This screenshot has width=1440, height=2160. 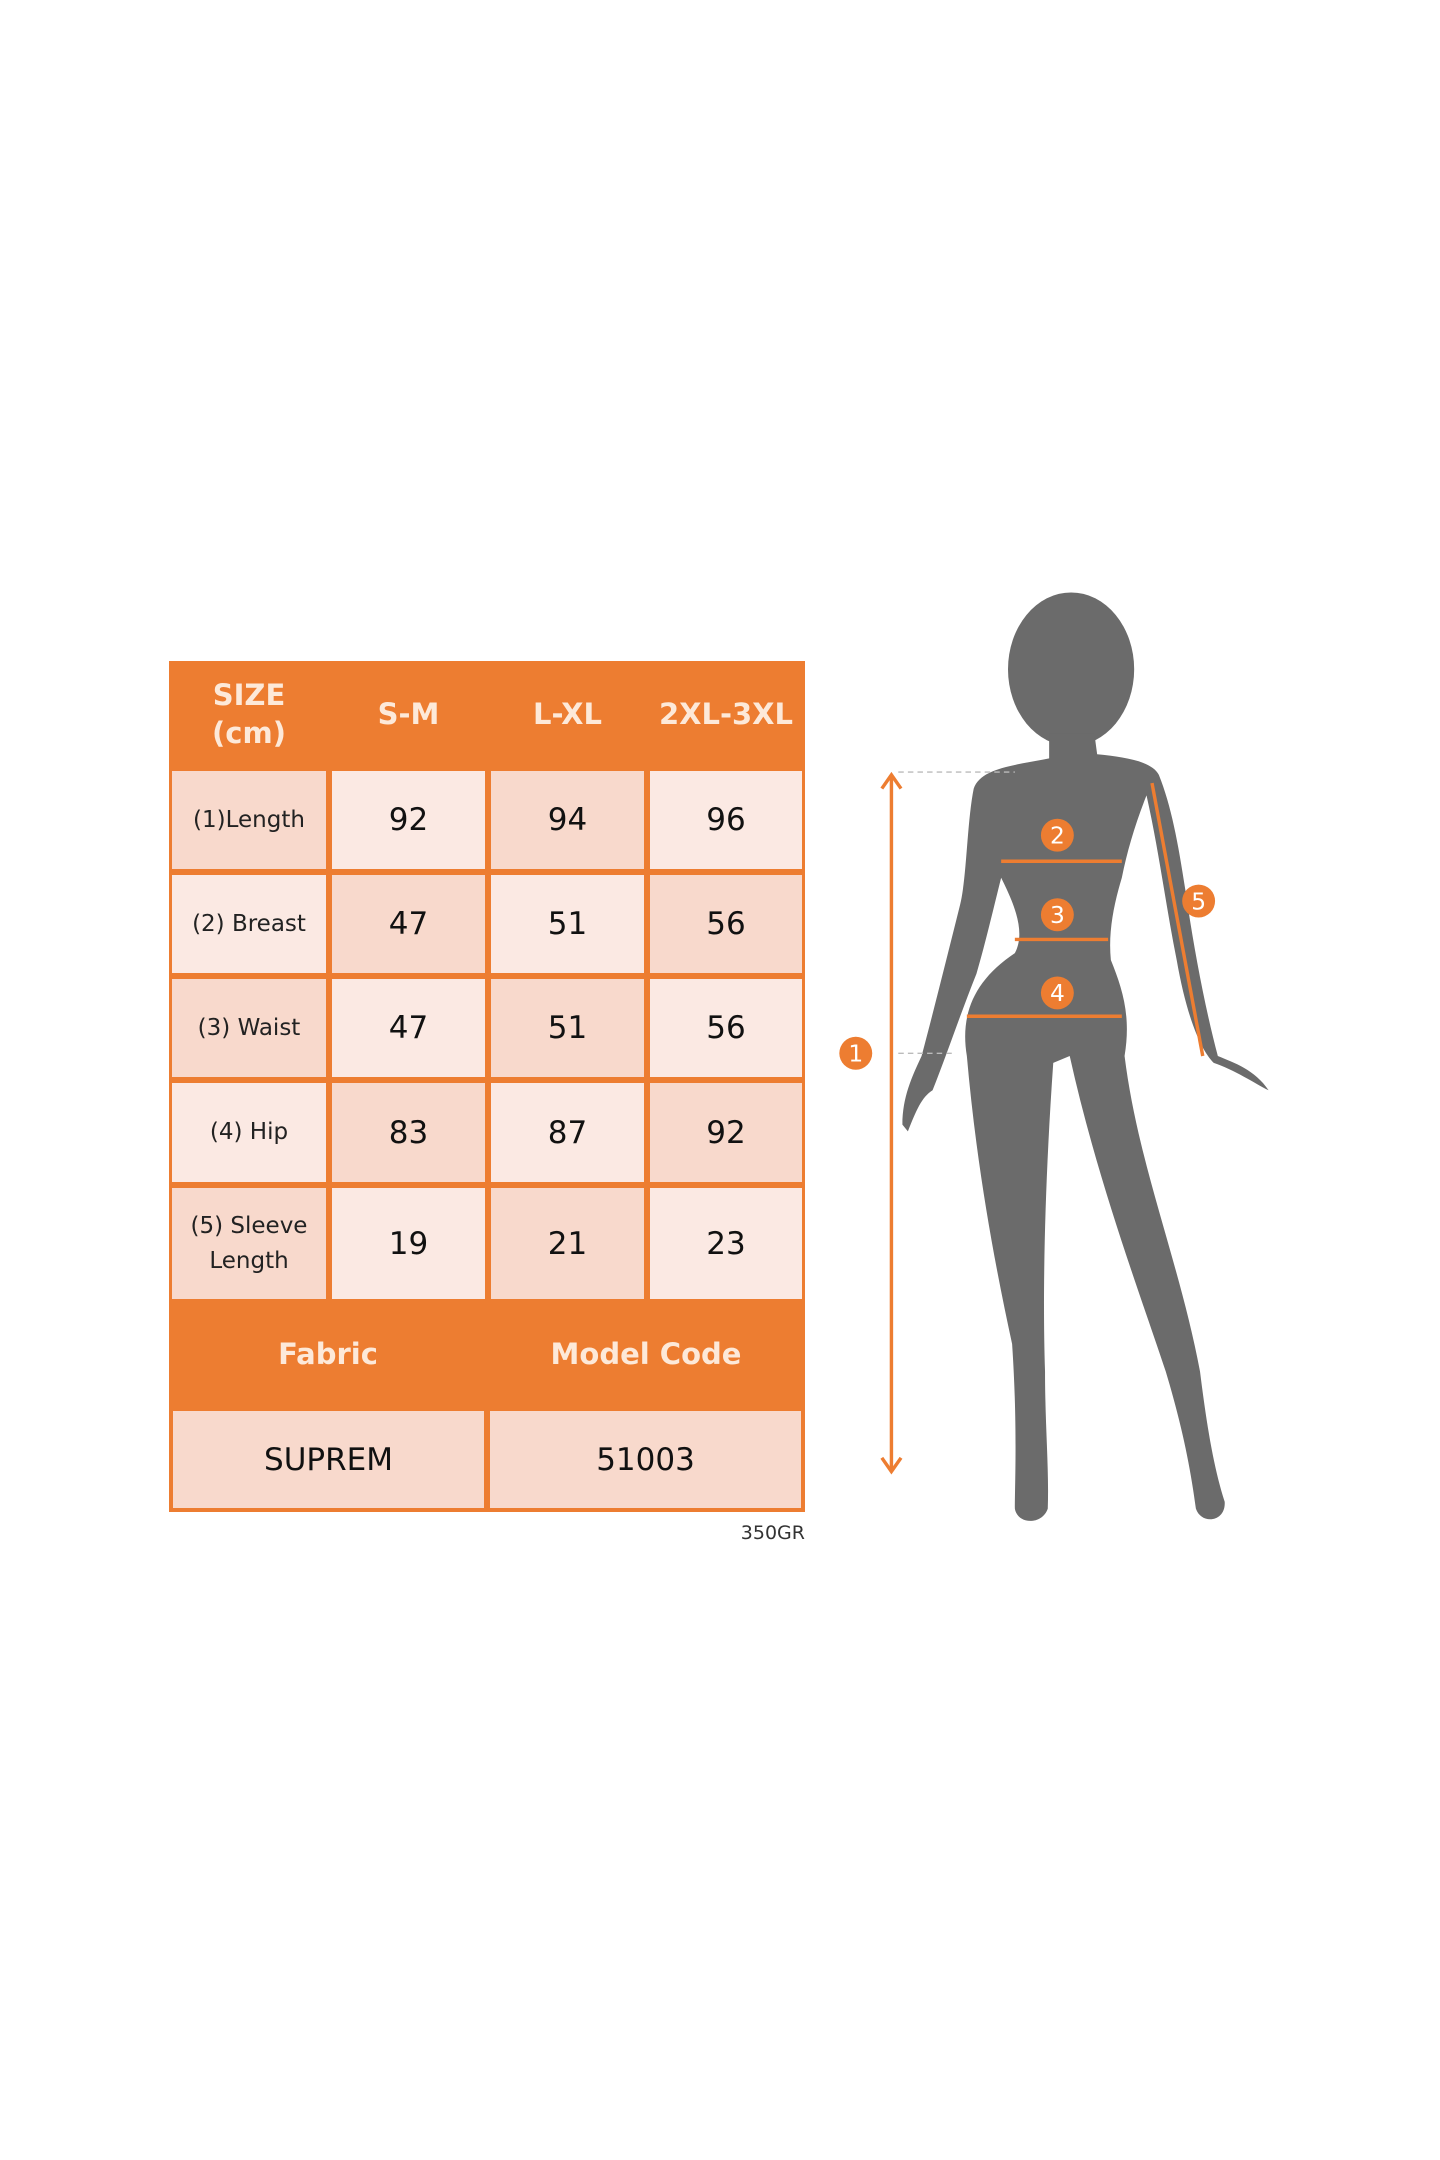 What do you see at coordinates (1177, 919) in the screenshot?
I see `sleeve-line` at bounding box center [1177, 919].